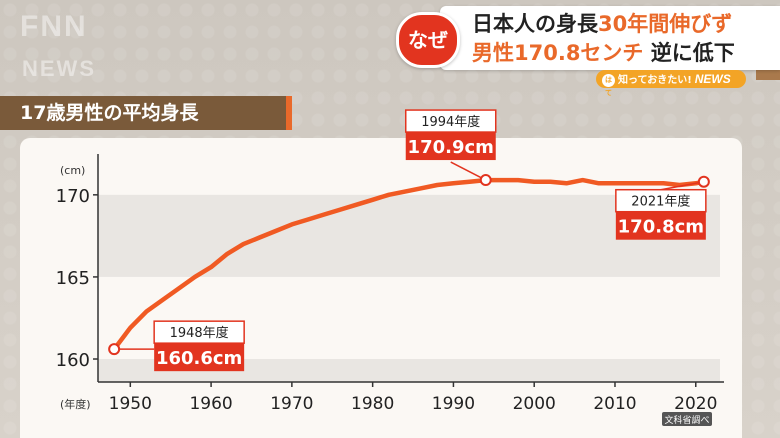 Image resolution: width=780 pixels, height=438 pixels. What do you see at coordinates (692, 53) in the screenshot?
I see `headline-line-2-b: 逆に低下` at bounding box center [692, 53].